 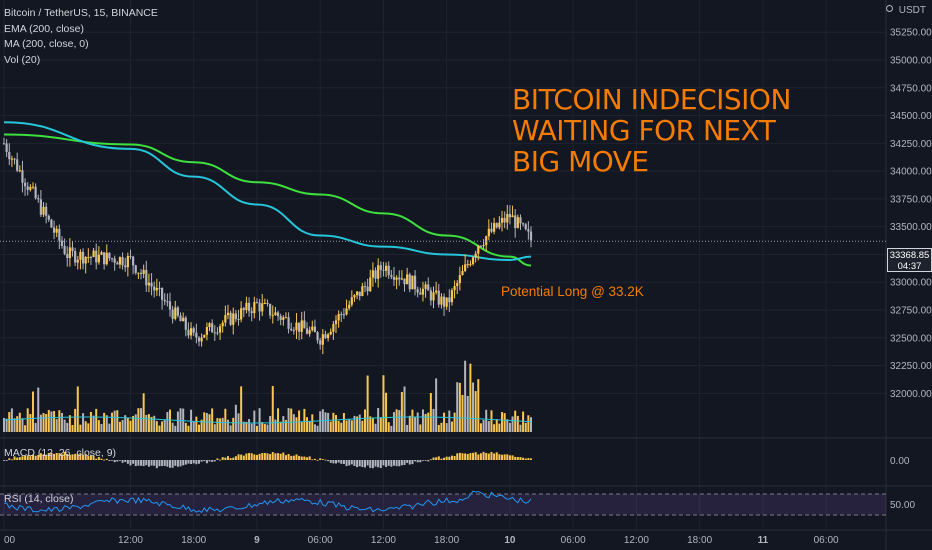 What do you see at coordinates (889, 8) in the screenshot?
I see `settings-icon` at bounding box center [889, 8].